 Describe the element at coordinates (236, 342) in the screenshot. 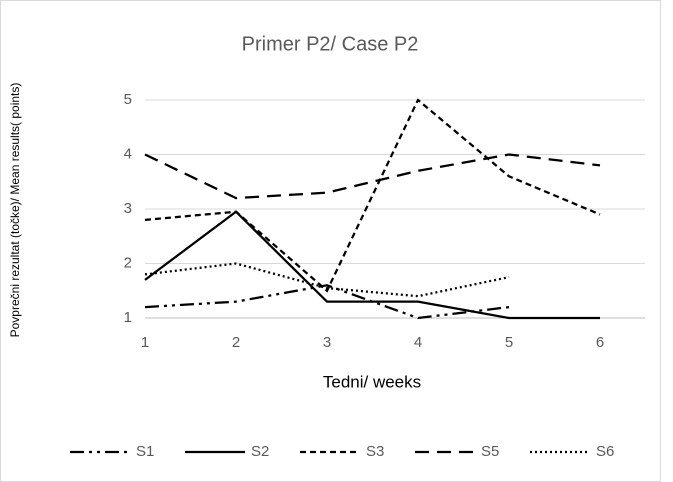

I see `x-tick-label: 2` at that location.